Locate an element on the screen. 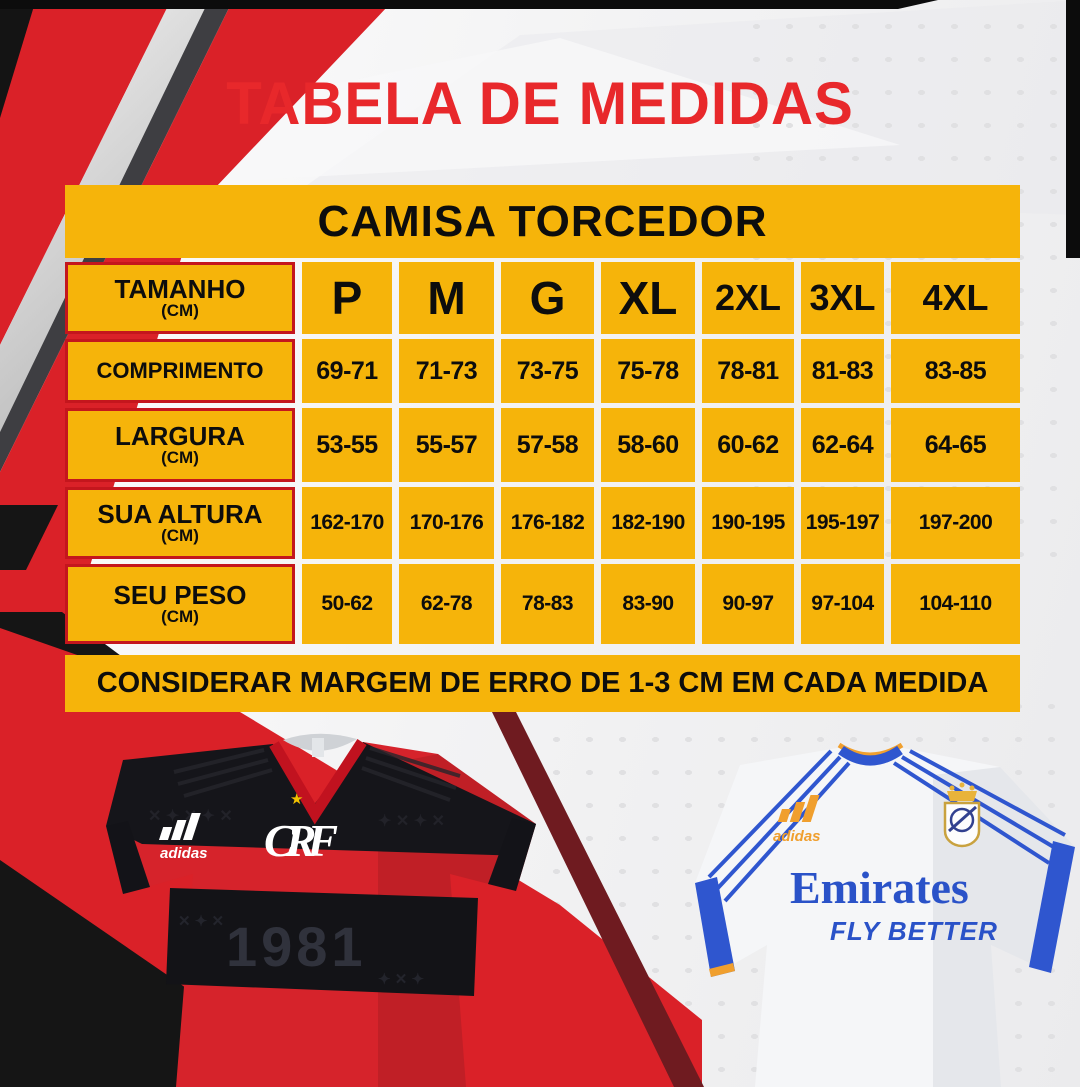 The image size is (1080, 1087). cell-sua-altura-xl: 182-190 is located at coordinates (648, 523).